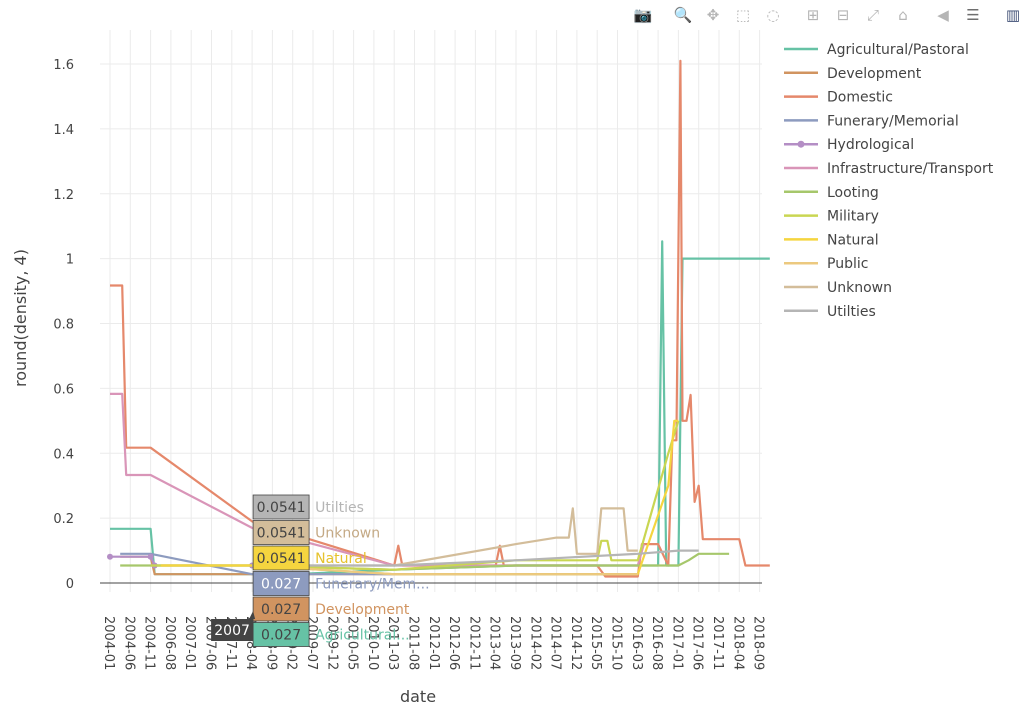 The width and height of the screenshot is (1027, 708). Describe the element at coordinates (853, 240) in the screenshot. I see `legend-label: Natural` at that location.